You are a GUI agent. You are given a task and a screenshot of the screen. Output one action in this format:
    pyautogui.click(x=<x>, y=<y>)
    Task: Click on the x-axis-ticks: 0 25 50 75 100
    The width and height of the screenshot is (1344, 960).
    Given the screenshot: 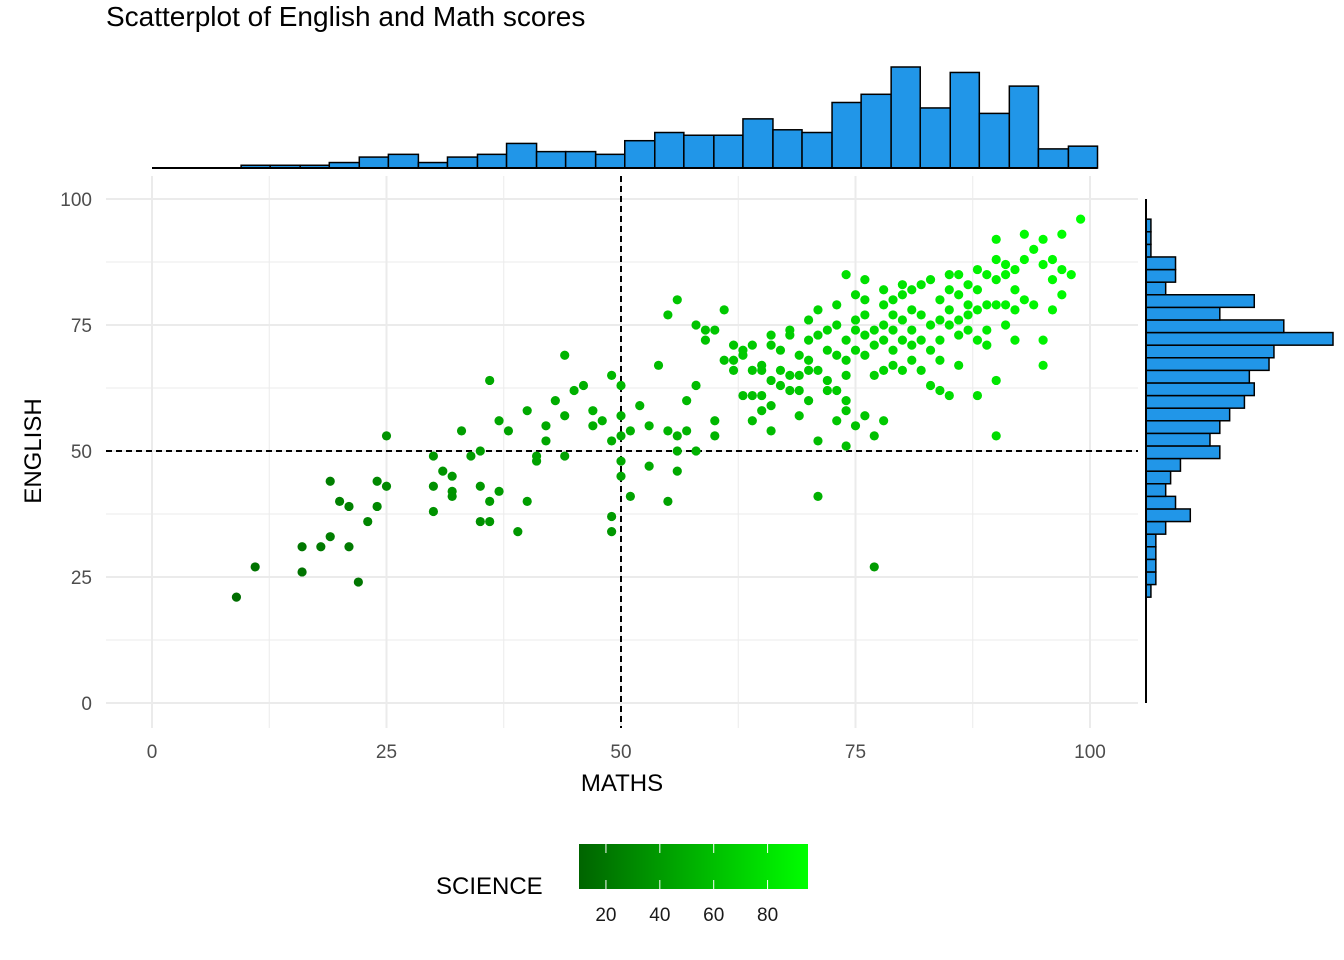 What is the action you would take?
    pyautogui.click(x=626, y=752)
    